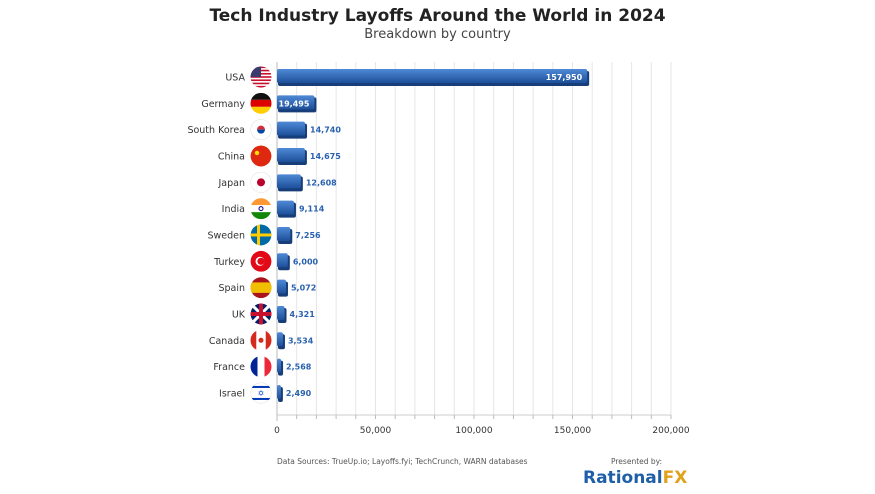 The width and height of the screenshot is (875, 494). What do you see at coordinates (308, 235) in the screenshot?
I see `value-label: 7,256` at bounding box center [308, 235].